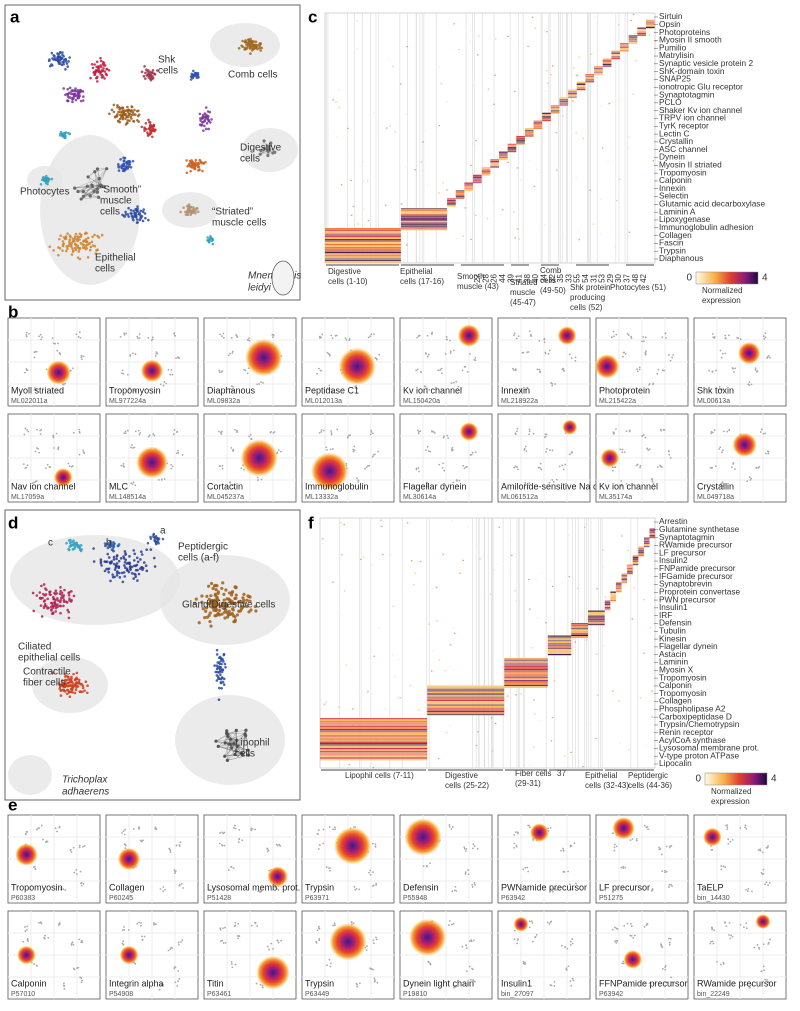 The width and height of the screenshot is (800, 1011). I want to click on cluster-label: cells (1-10), so click(348, 281).